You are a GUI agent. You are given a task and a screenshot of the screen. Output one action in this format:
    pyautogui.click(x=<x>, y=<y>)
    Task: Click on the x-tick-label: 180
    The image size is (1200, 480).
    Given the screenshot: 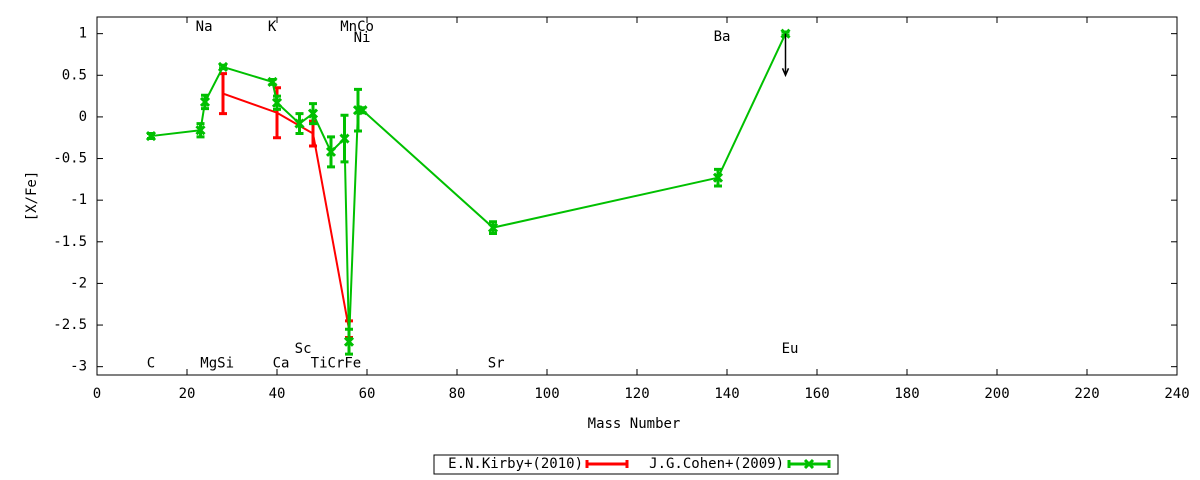 What is the action you would take?
    pyautogui.click(x=906, y=394)
    